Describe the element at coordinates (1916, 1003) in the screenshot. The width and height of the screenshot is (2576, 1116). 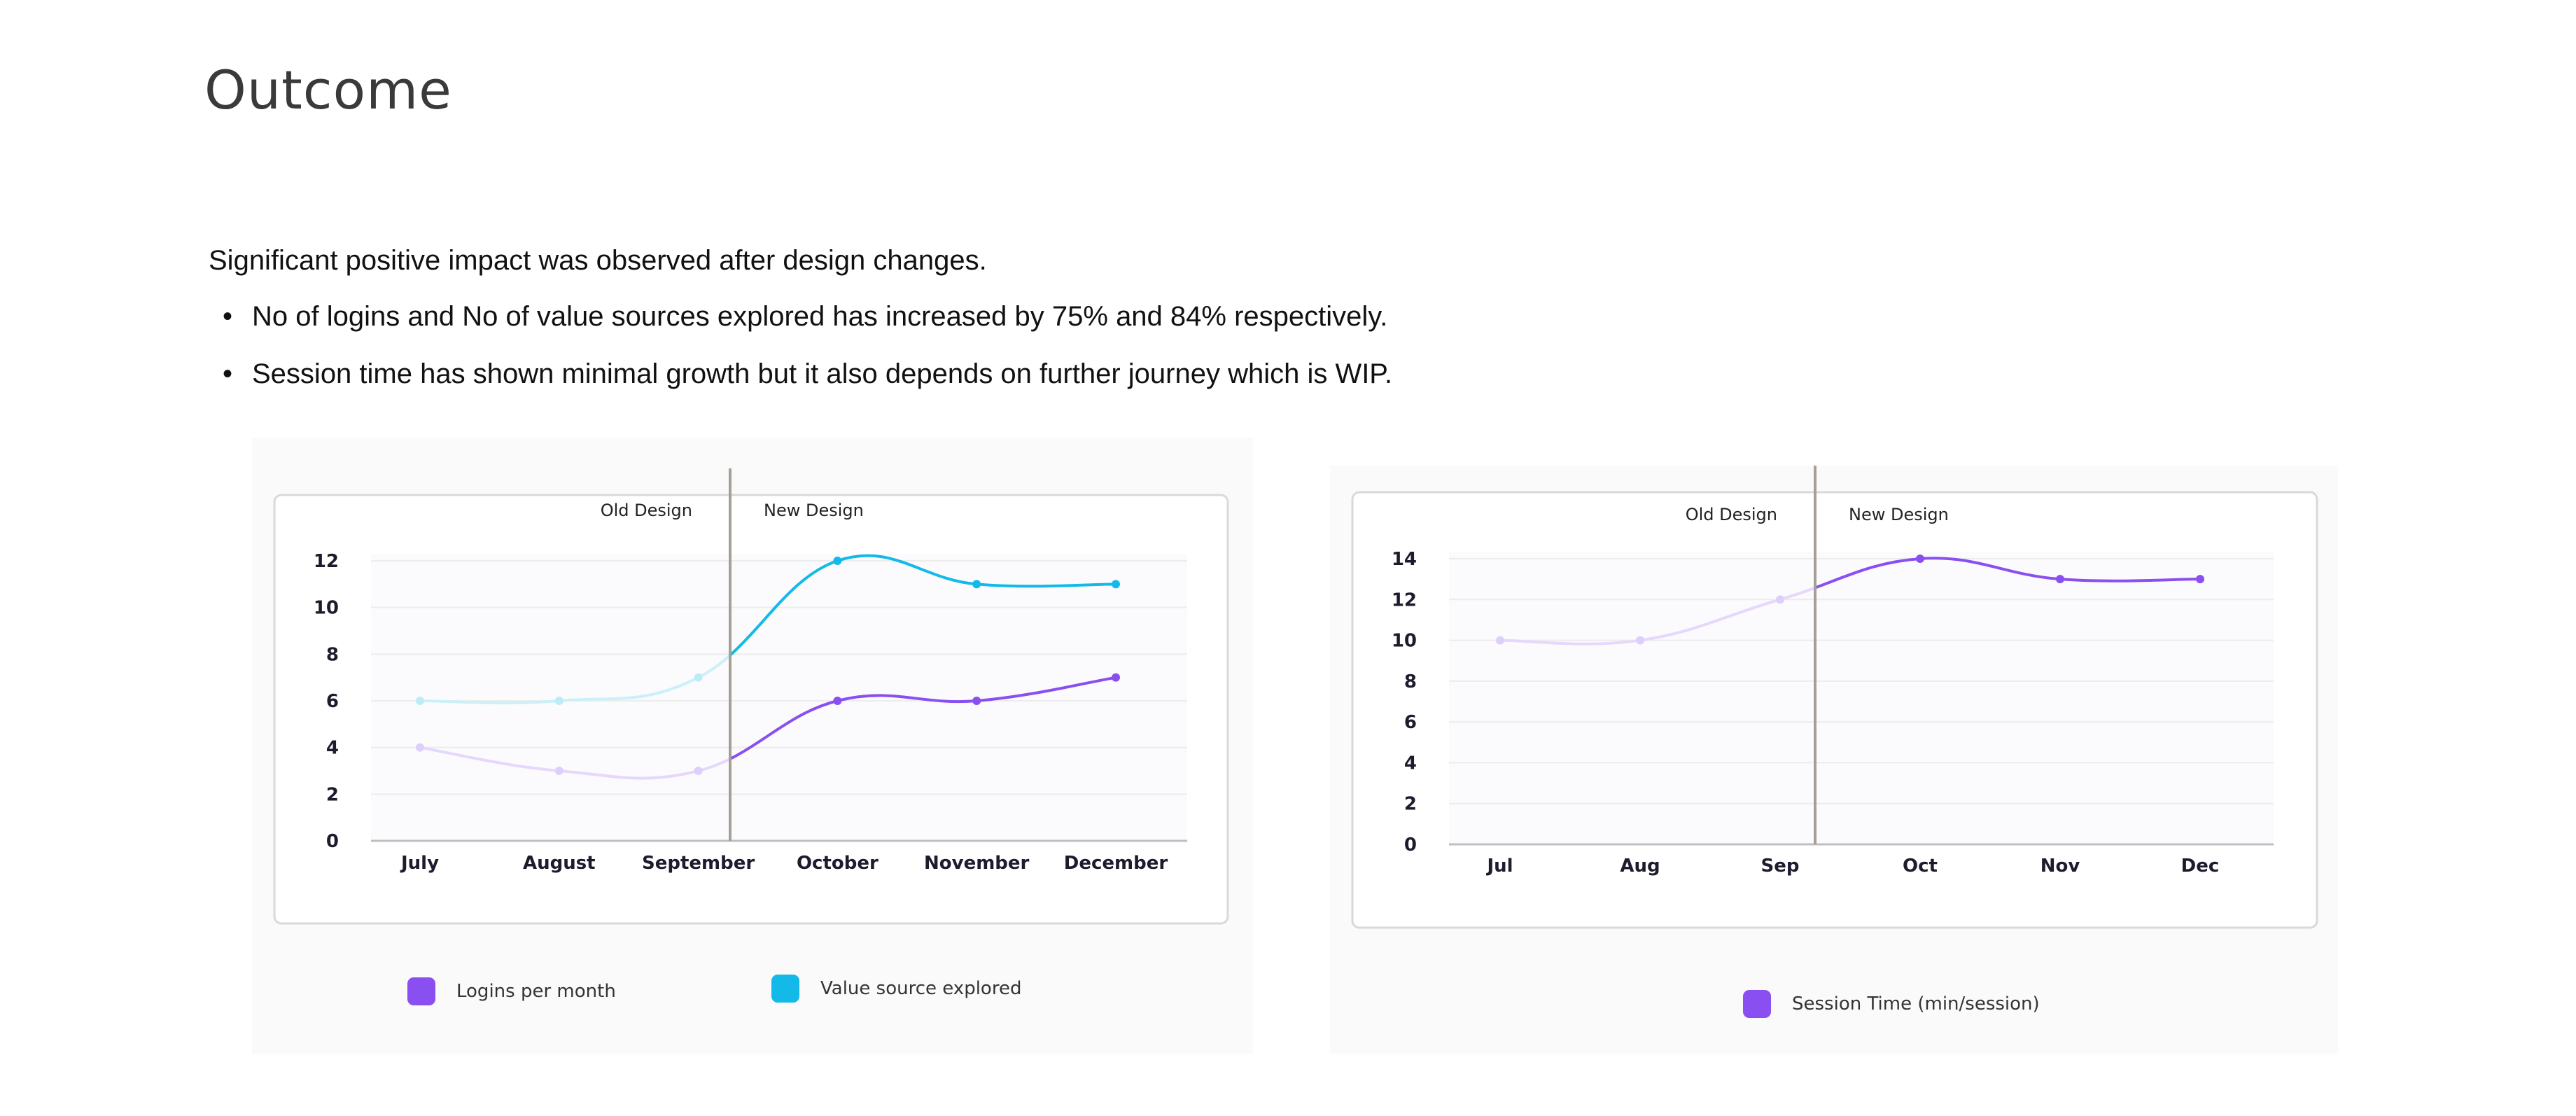
I see `legend-label: Session Time (min/session)` at that location.